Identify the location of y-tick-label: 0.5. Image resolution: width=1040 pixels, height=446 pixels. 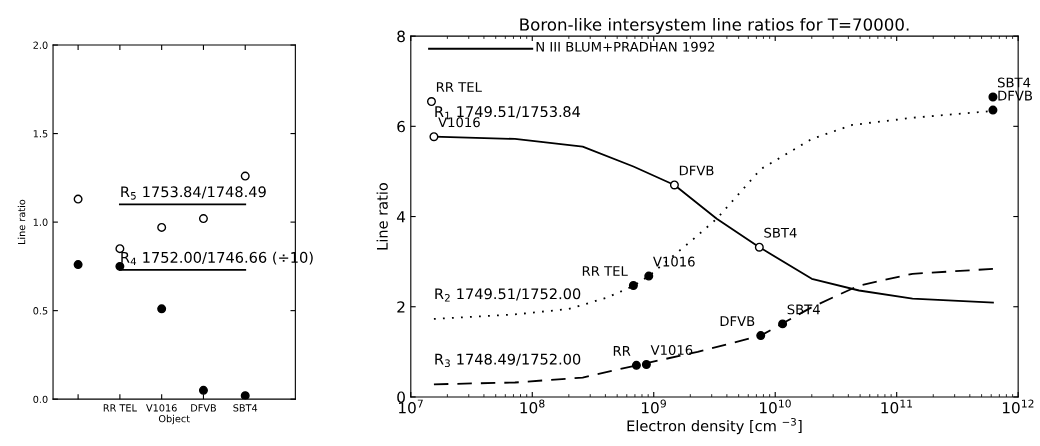
(40, 311).